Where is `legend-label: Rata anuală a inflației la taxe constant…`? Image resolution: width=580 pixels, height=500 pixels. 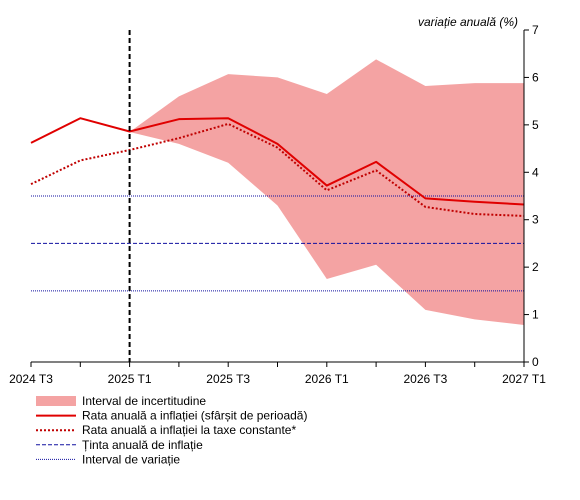
legend-label: Rata anuală a inflației la taxe constant… is located at coordinates (189, 430).